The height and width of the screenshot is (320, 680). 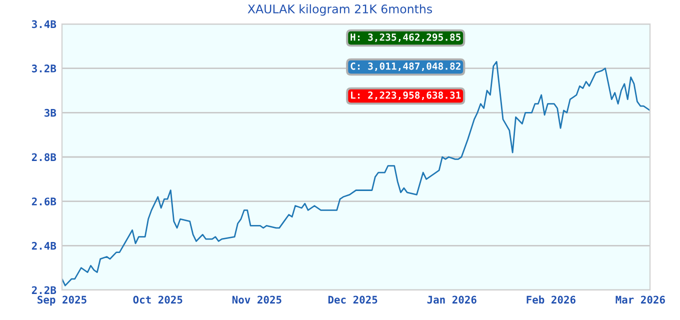 What do you see at coordinates (50, 112) in the screenshot?
I see `y-tick-label: 3B` at bounding box center [50, 112].